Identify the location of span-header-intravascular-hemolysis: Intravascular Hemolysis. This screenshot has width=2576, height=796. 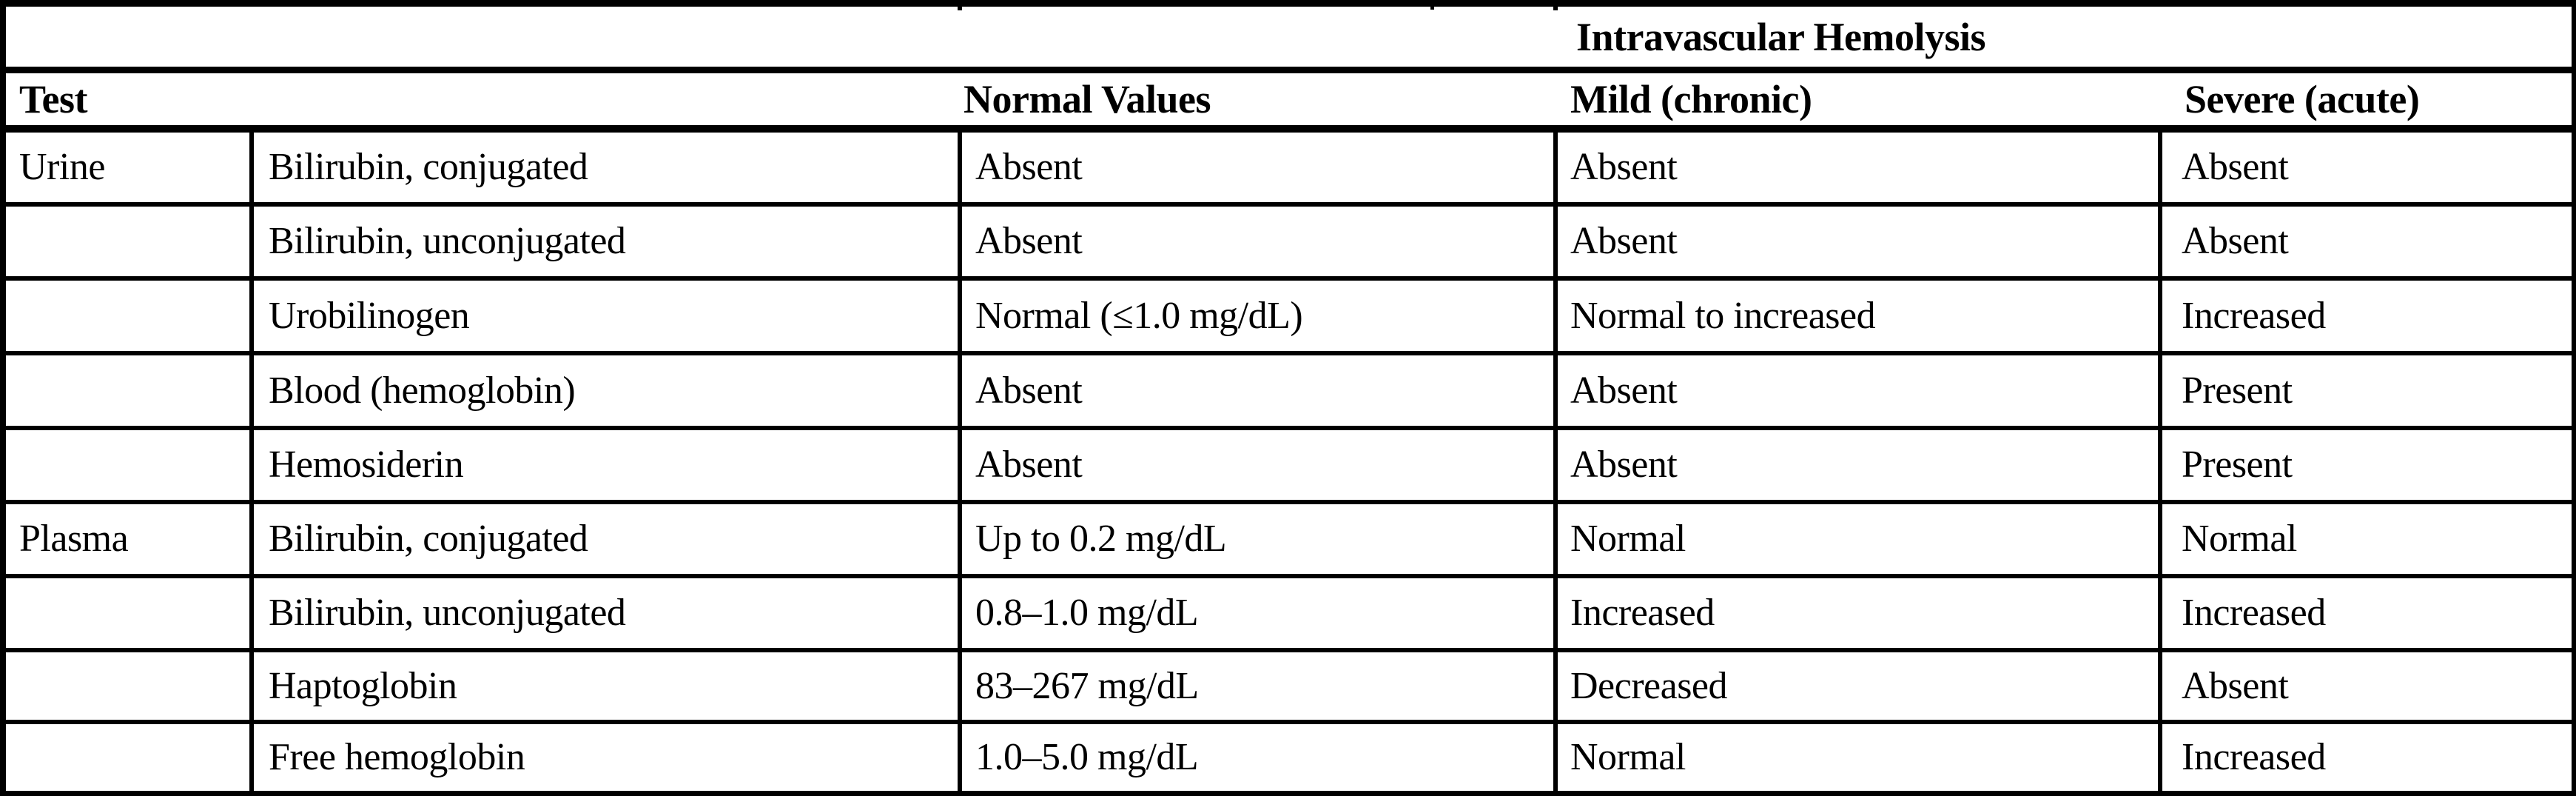
(1781, 36).